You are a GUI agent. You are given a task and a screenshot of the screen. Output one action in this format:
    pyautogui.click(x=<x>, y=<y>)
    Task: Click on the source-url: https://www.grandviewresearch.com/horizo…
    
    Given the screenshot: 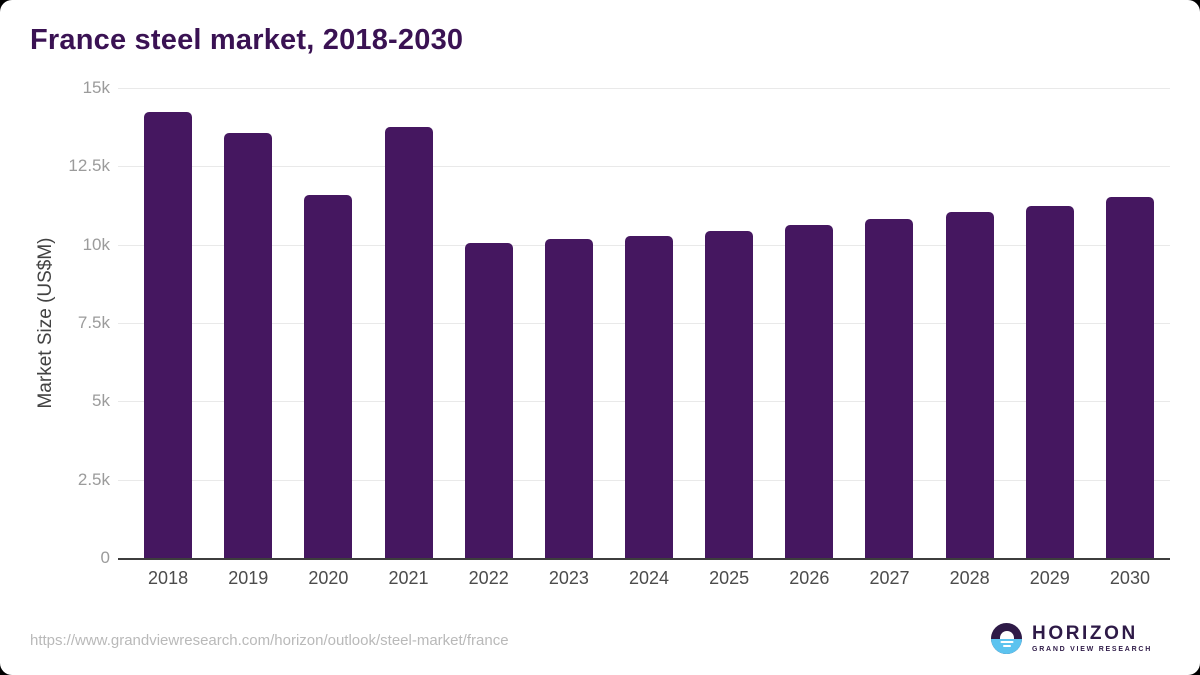 What is the action you would take?
    pyautogui.click(x=269, y=640)
    